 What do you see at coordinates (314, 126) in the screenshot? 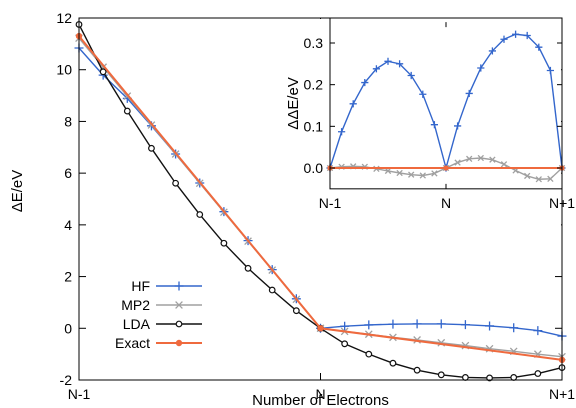
I see `inset-y-tick-label-1: 0.1` at bounding box center [314, 126].